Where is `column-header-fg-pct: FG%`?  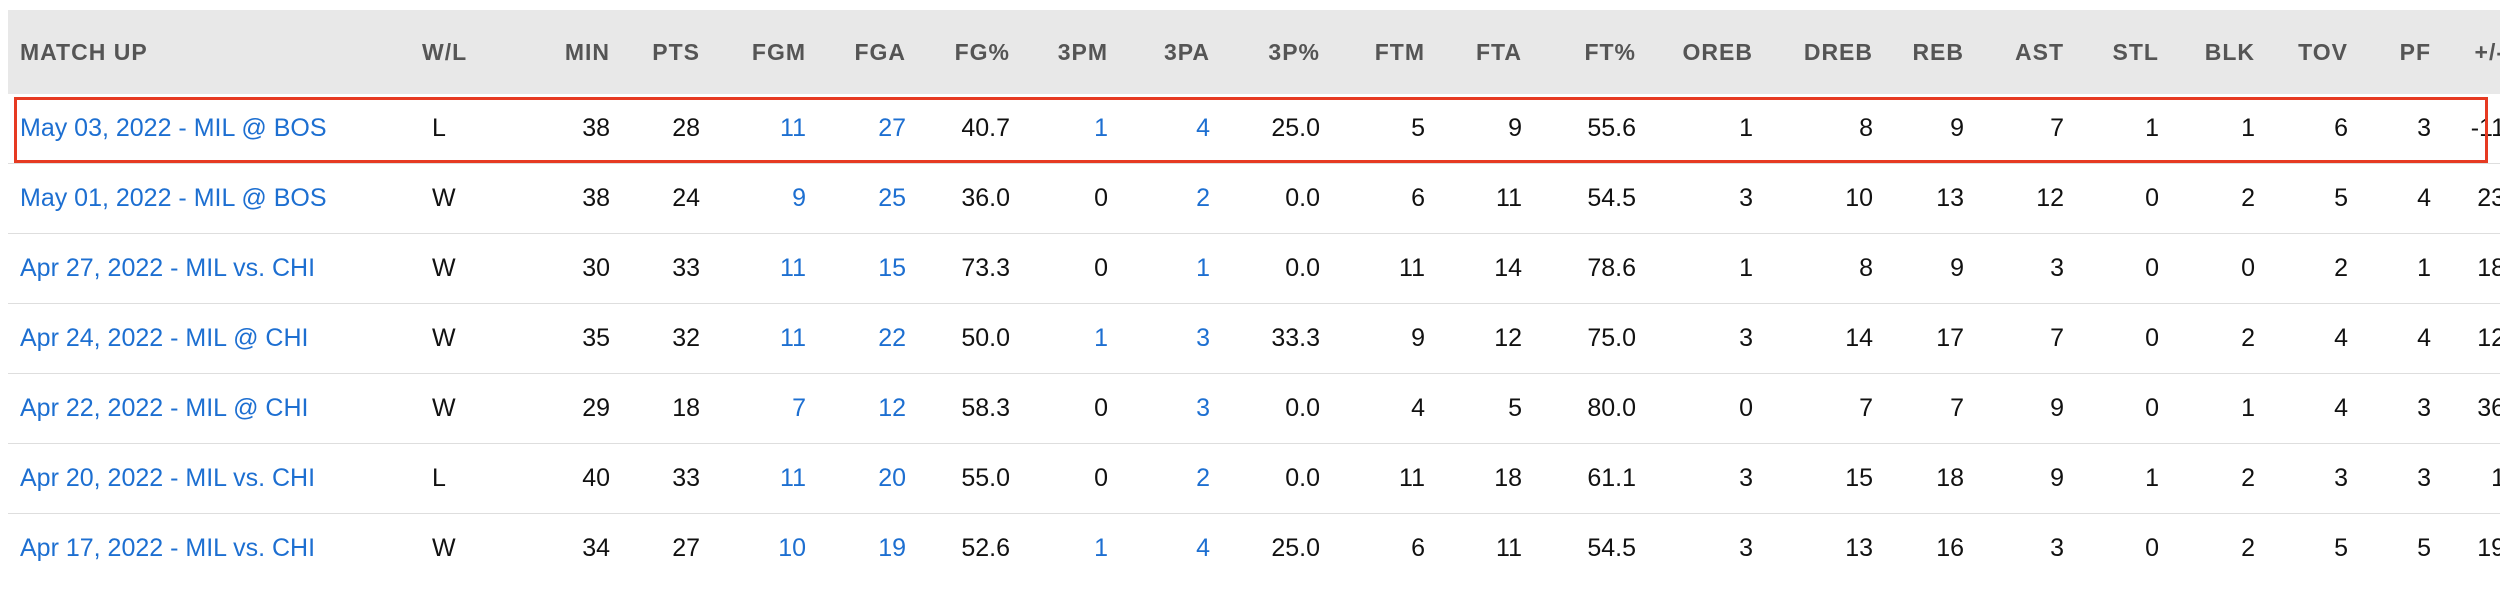 column-header-fg-pct: FG% is located at coordinates (982, 51).